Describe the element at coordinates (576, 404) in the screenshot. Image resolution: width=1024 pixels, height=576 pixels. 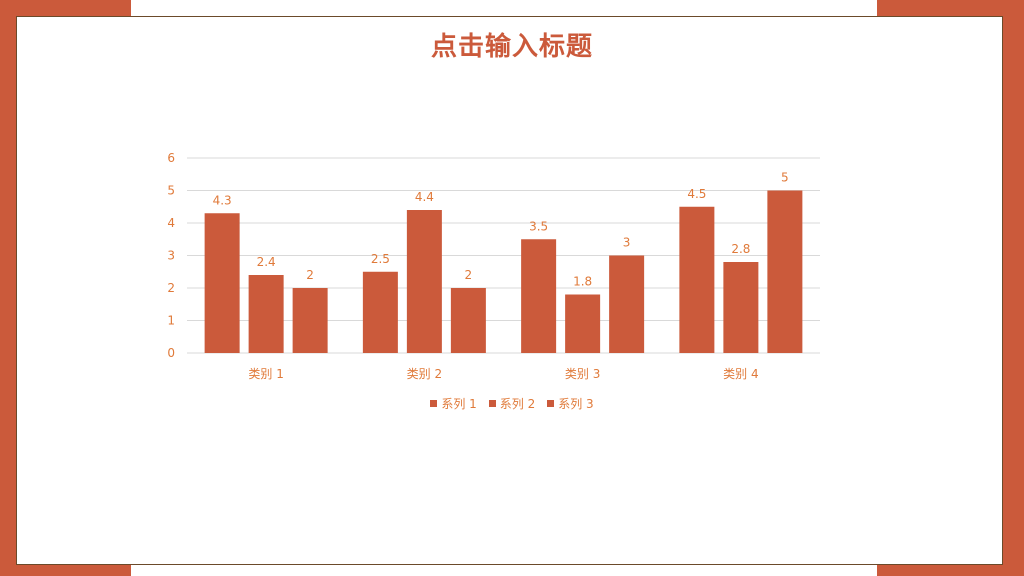
I see `legend-label: 系列 3` at that location.